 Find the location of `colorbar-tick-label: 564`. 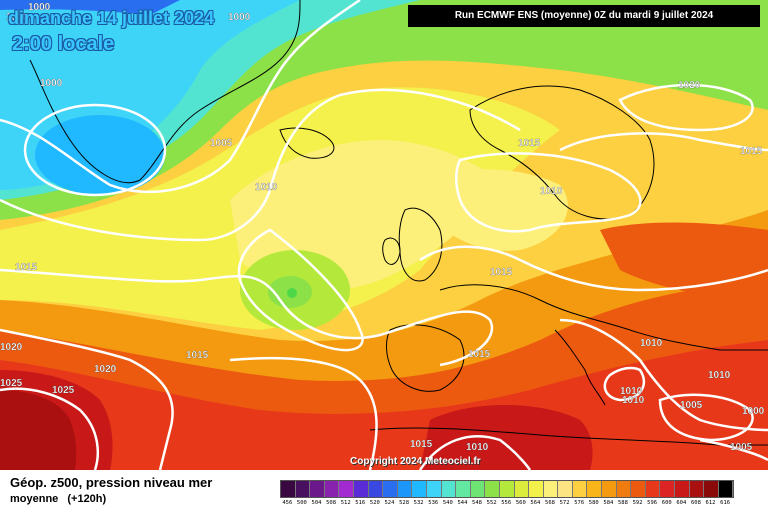

colorbar-tick-label: 564 is located at coordinates (535, 503).